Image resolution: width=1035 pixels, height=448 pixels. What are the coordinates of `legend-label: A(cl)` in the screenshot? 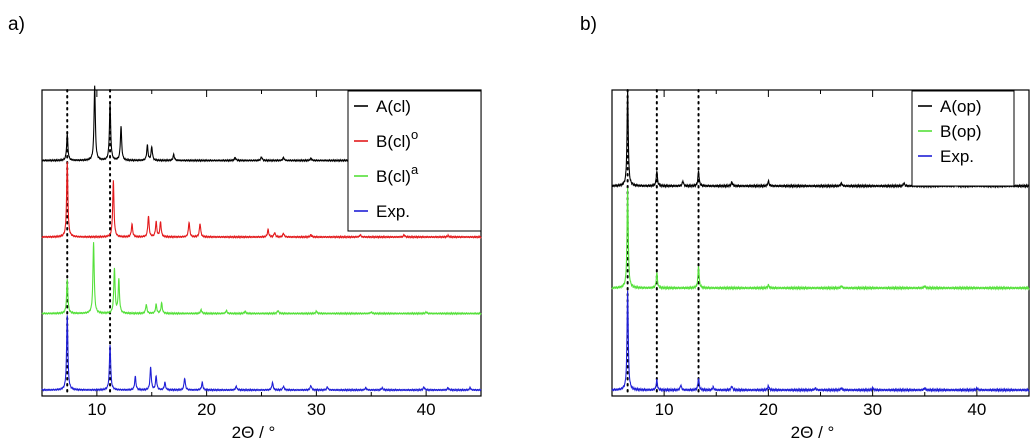 It's located at (393, 106).